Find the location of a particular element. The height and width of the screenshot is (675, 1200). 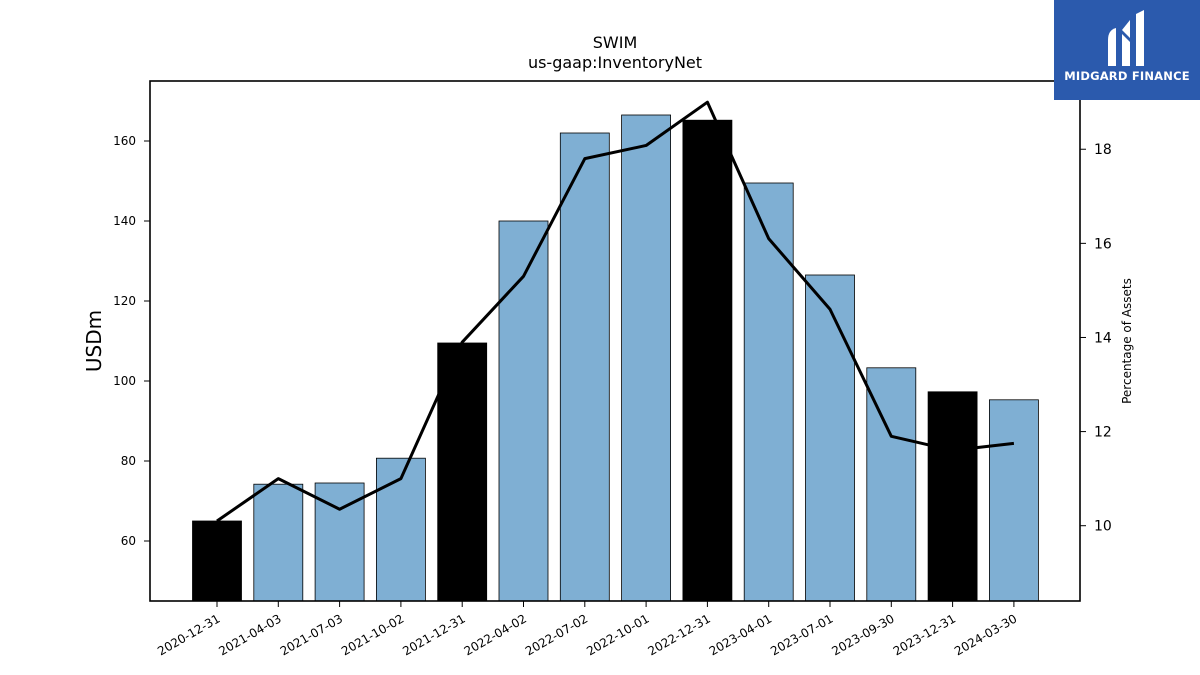

x-tick-label-2021-04-03: 2021-04-03 is located at coordinates (249, 634).